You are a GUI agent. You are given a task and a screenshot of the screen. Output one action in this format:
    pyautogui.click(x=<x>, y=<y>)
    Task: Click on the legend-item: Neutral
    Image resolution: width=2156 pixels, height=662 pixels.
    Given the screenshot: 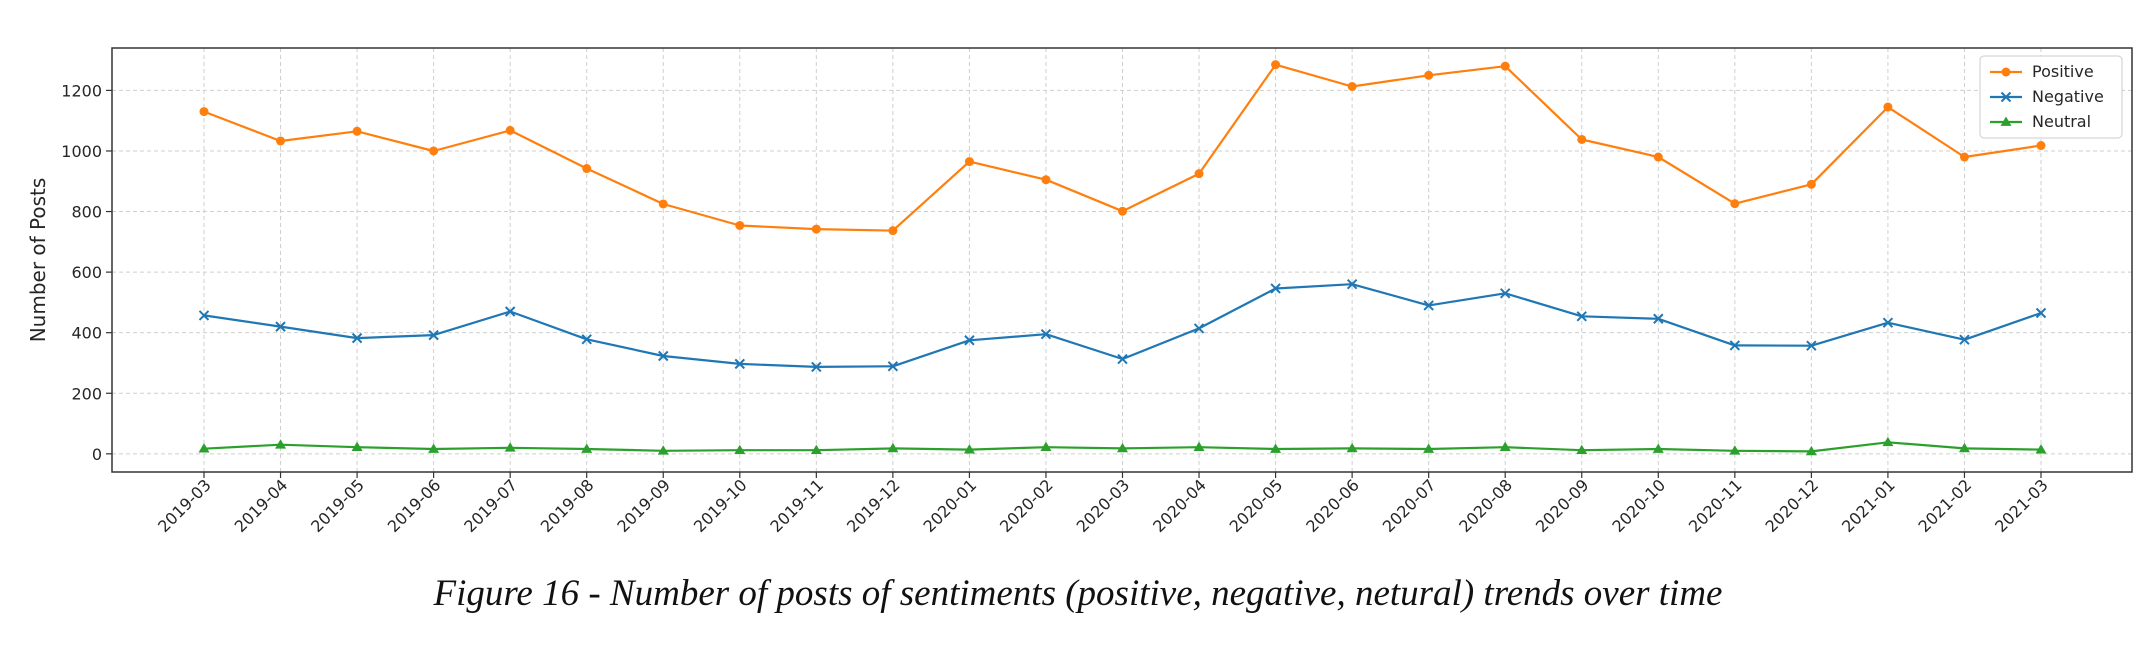 What is the action you would take?
    pyautogui.click(x=2040, y=121)
    